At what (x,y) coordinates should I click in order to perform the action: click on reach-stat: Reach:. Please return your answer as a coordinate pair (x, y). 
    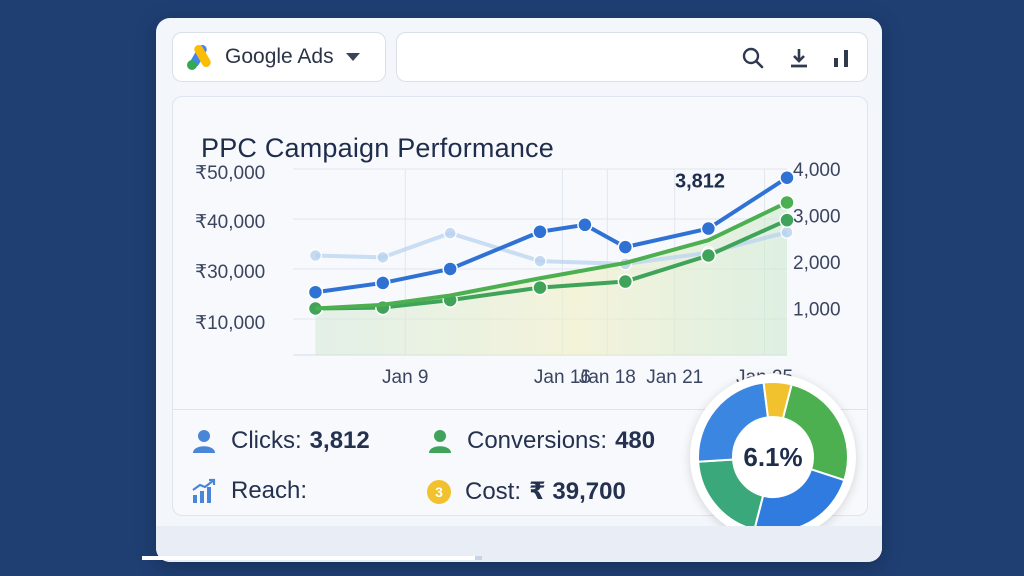
    Looking at the image, I should click on (249, 491).